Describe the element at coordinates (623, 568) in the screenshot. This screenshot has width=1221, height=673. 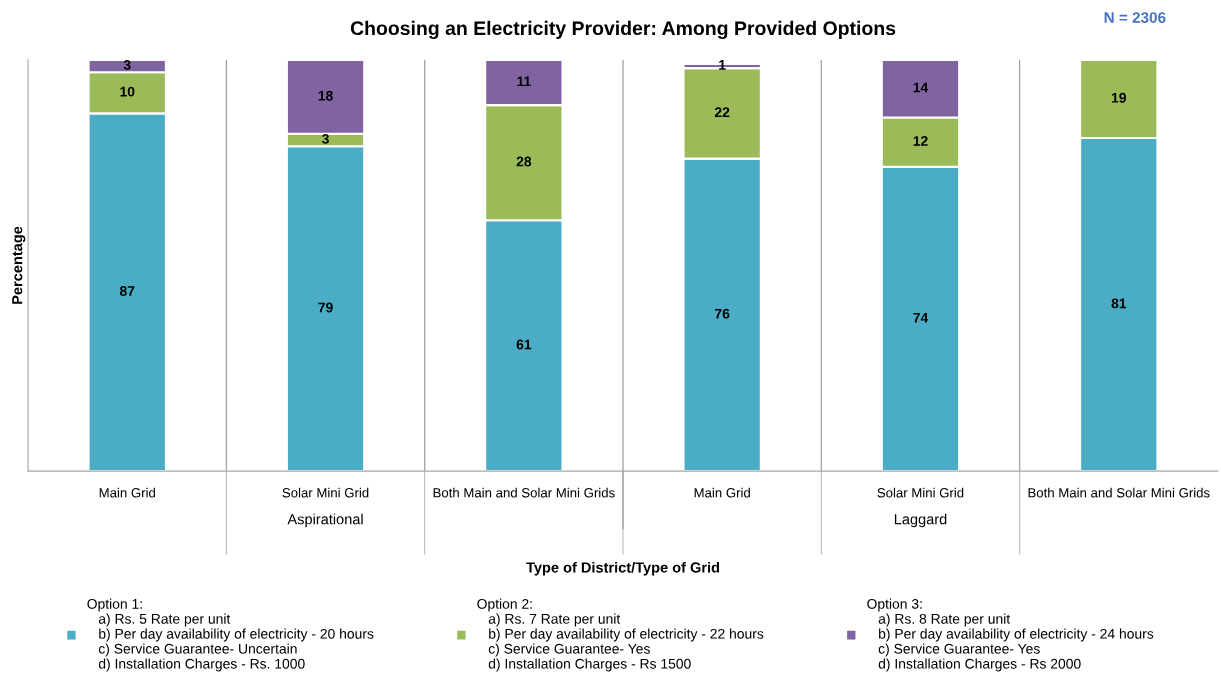
I see `x-axis-title: Type of District/Type of Grid` at that location.